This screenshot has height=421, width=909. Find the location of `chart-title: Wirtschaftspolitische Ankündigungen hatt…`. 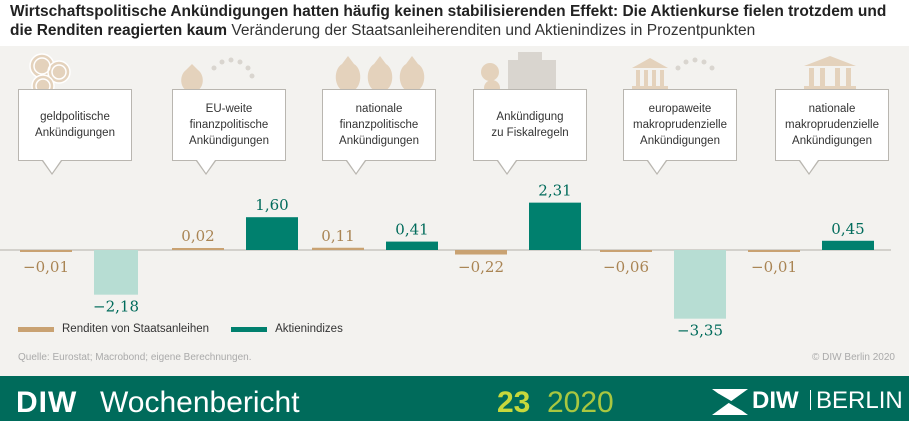

chart-title: Wirtschaftspolitische Ankündigungen hatt… is located at coordinates (457, 21).